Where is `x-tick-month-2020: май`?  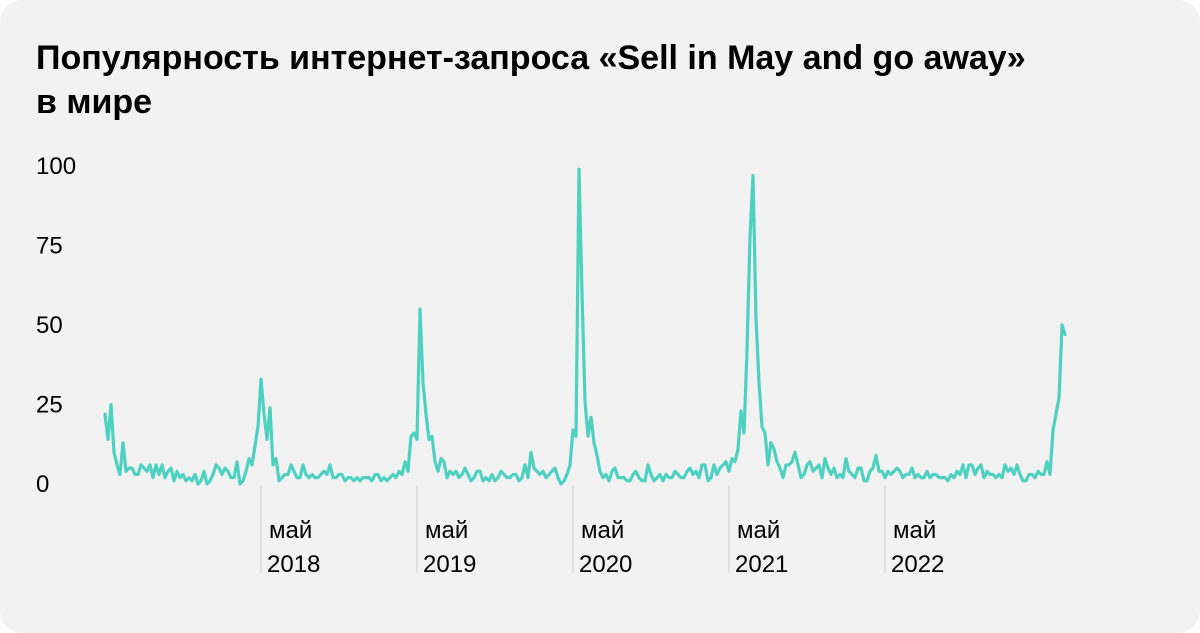 x-tick-month-2020: май is located at coordinates (602, 530).